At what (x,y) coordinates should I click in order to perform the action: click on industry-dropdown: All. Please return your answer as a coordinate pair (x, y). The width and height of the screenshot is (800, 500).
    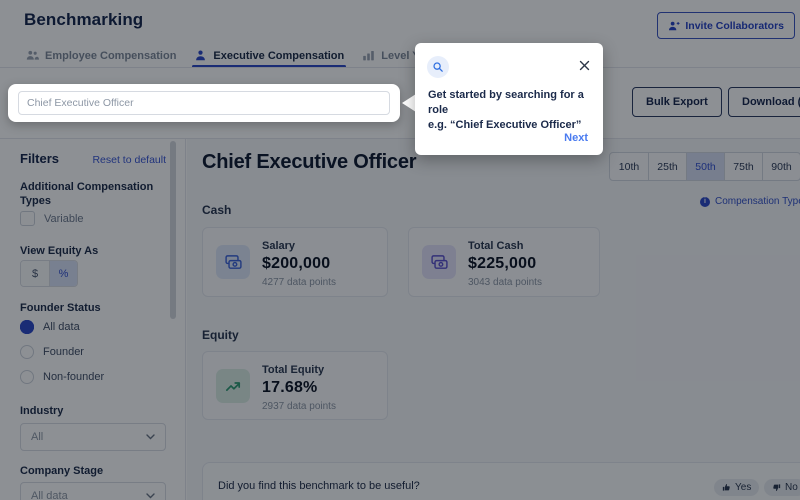
    Looking at the image, I should click on (93, 437).